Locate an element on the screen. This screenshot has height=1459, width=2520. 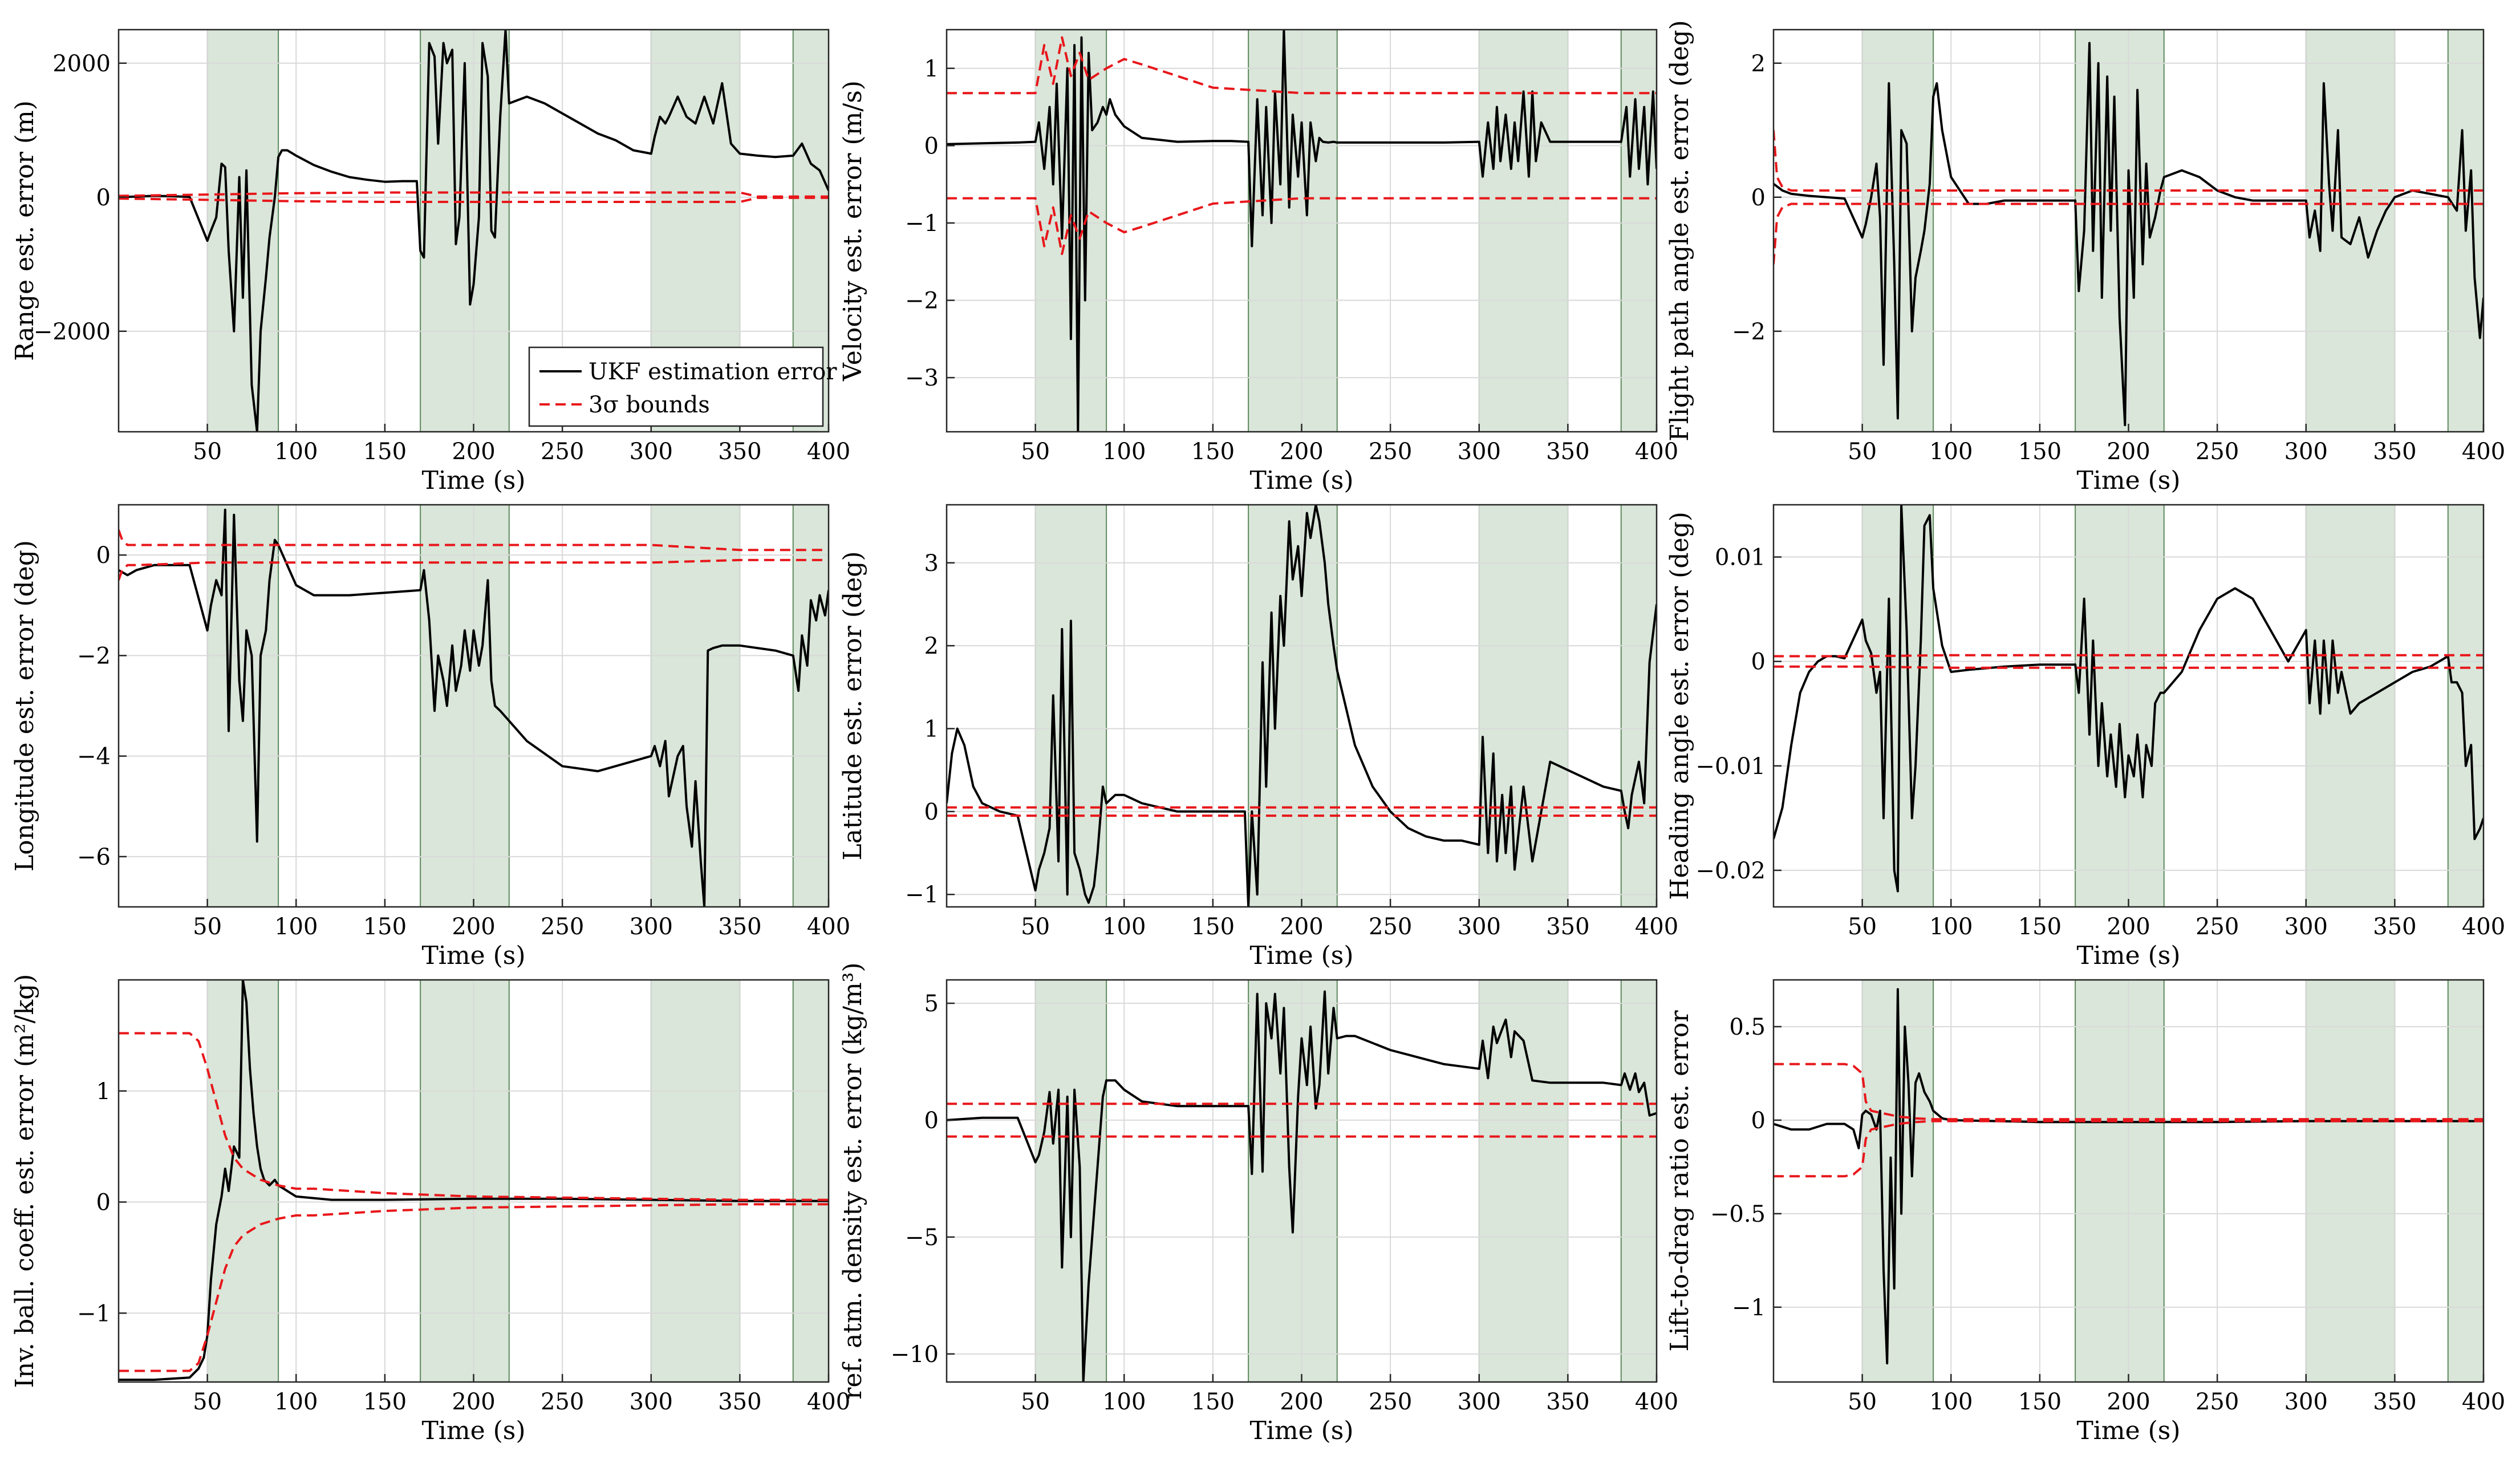
legend: UKF estimation error 3σ bounds is located at coordinates (682, 386).